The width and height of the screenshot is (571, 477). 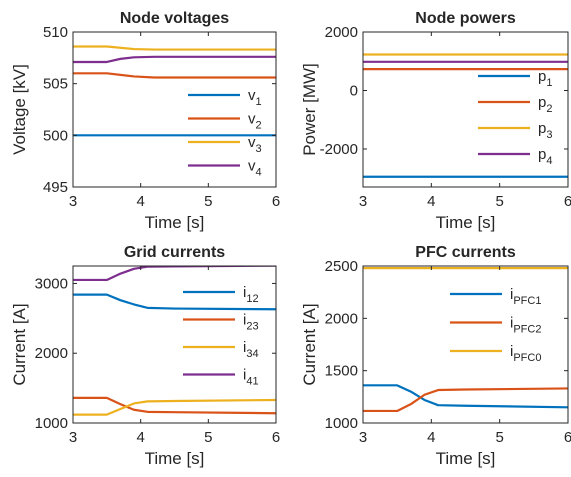 I want to click on legend-label: p1, so click(x=545, y=78).